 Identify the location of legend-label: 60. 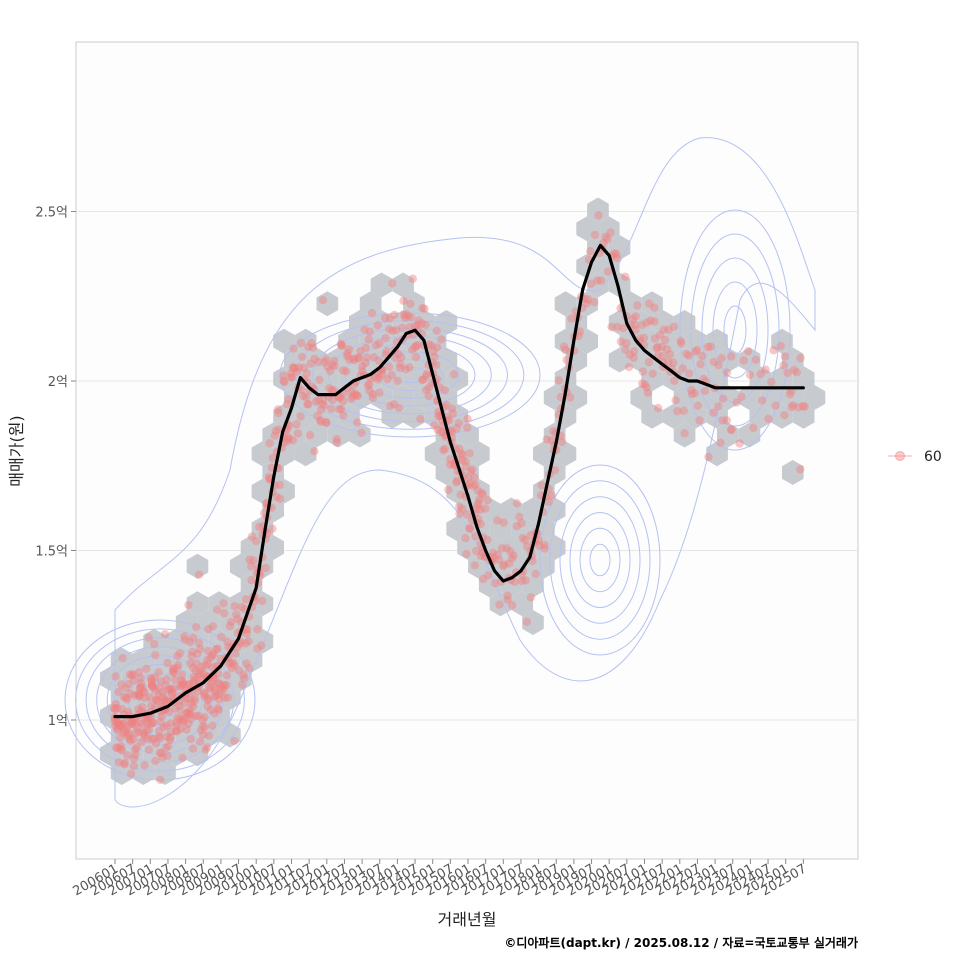
(933, 457).